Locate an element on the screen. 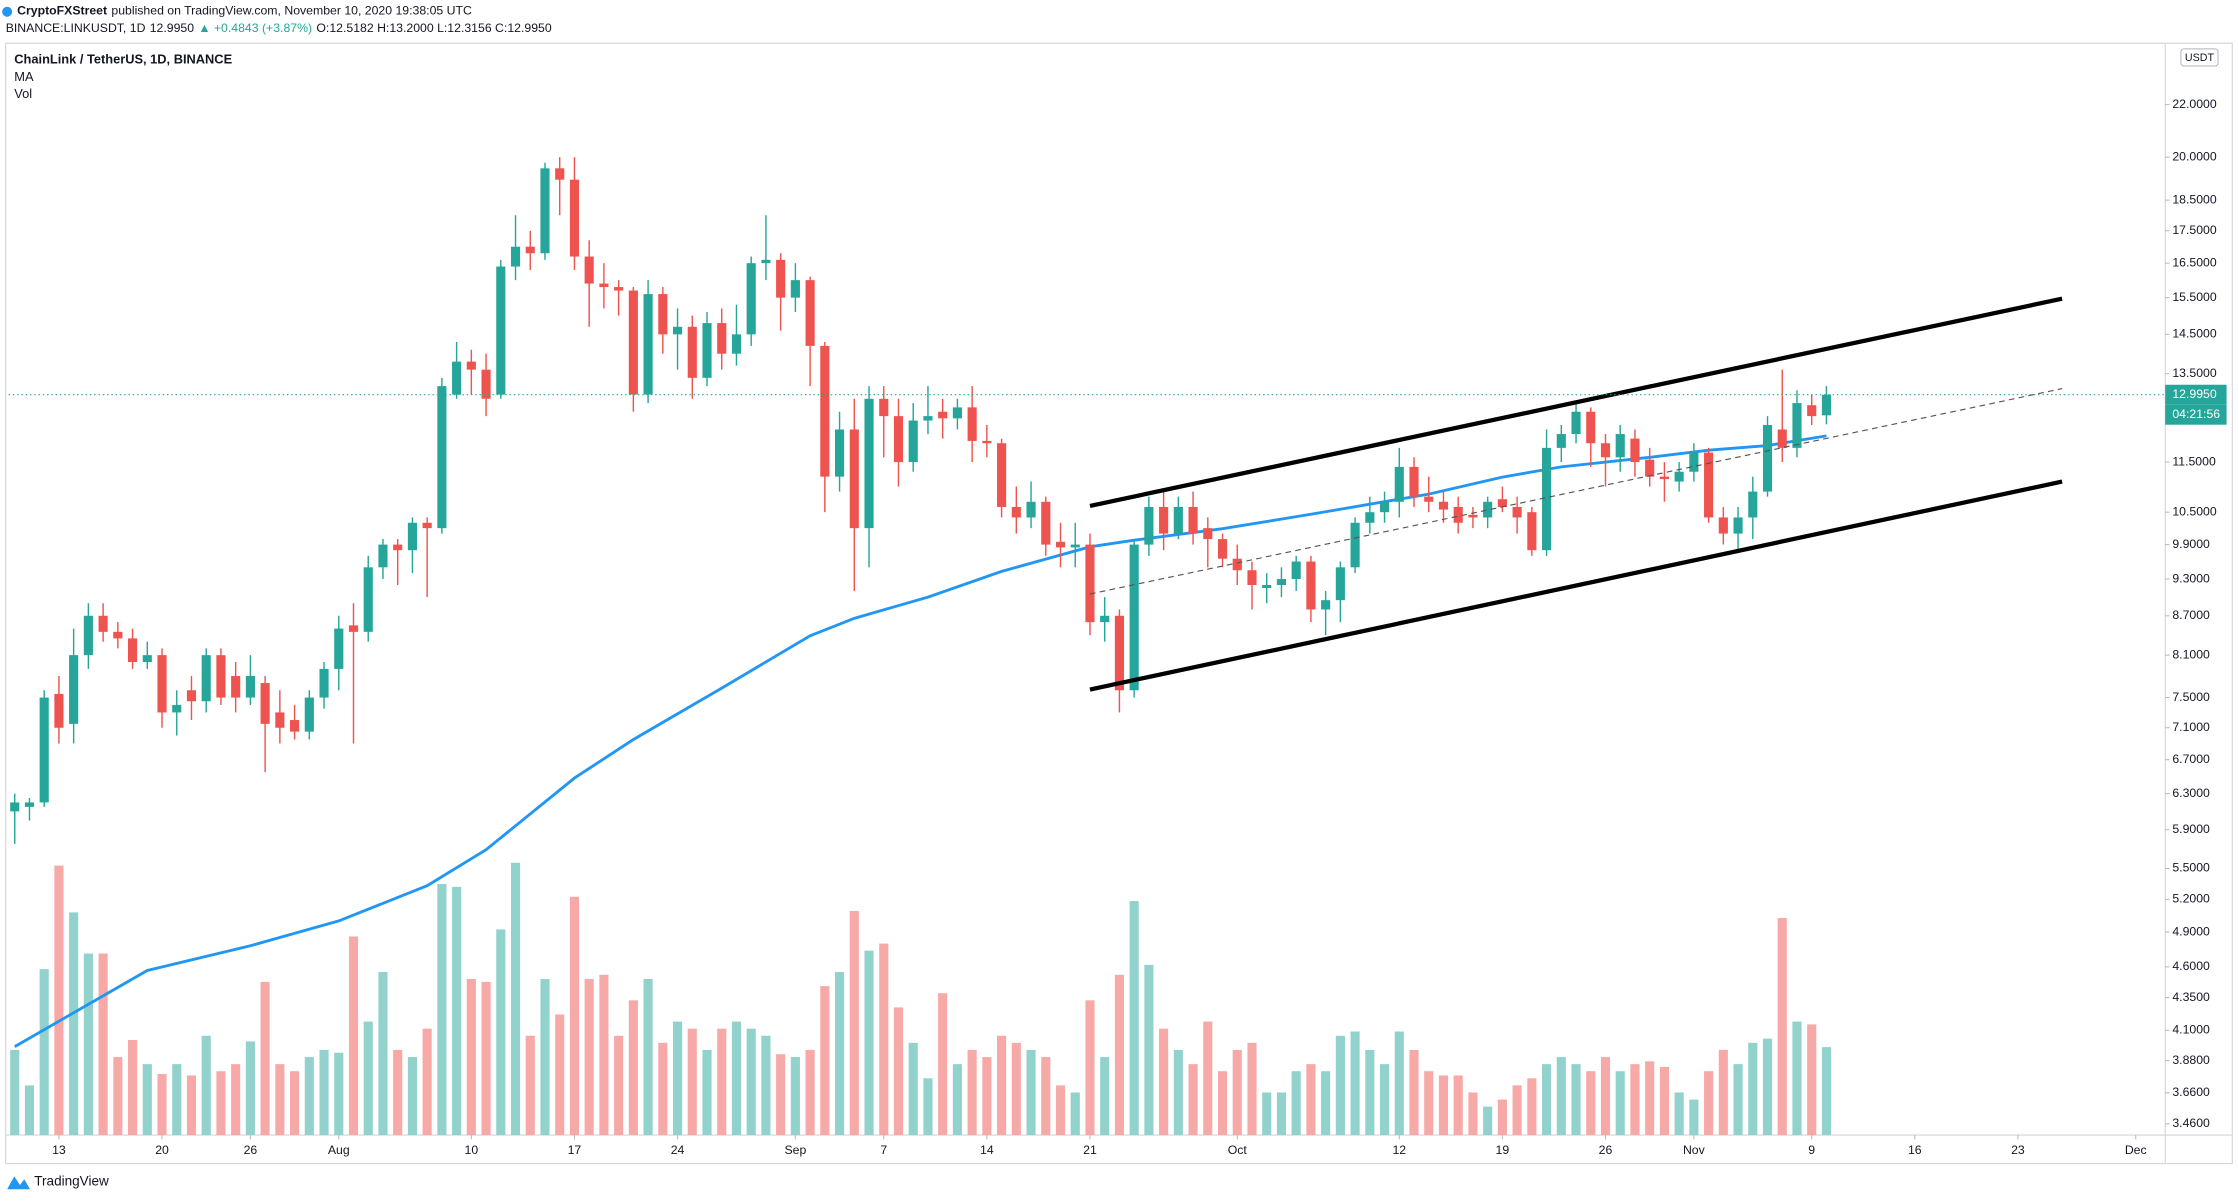  y-tick-label: 3.4600 is located at coordinates (2191, 1123).